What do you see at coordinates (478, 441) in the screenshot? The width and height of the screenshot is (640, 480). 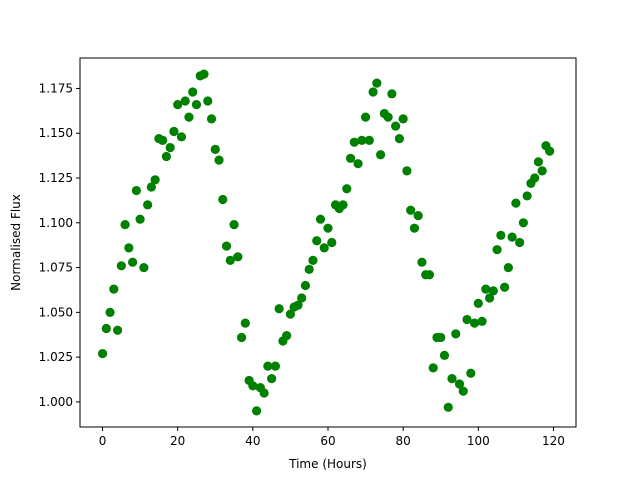 I see `x-tick-label: 100` at bounding box center [478, 441].